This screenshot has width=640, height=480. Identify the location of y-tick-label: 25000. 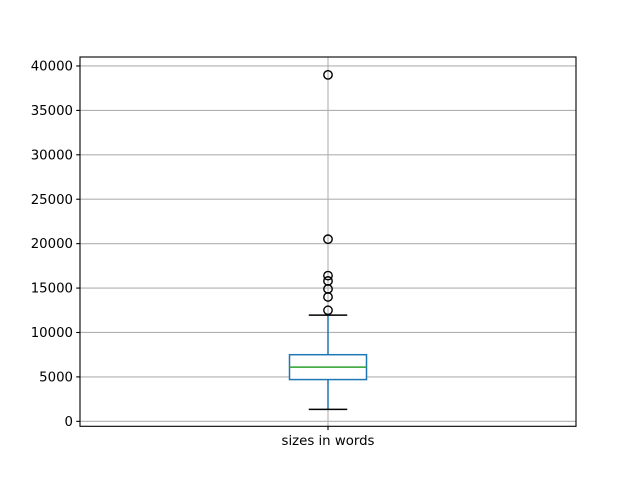
(52, 200).